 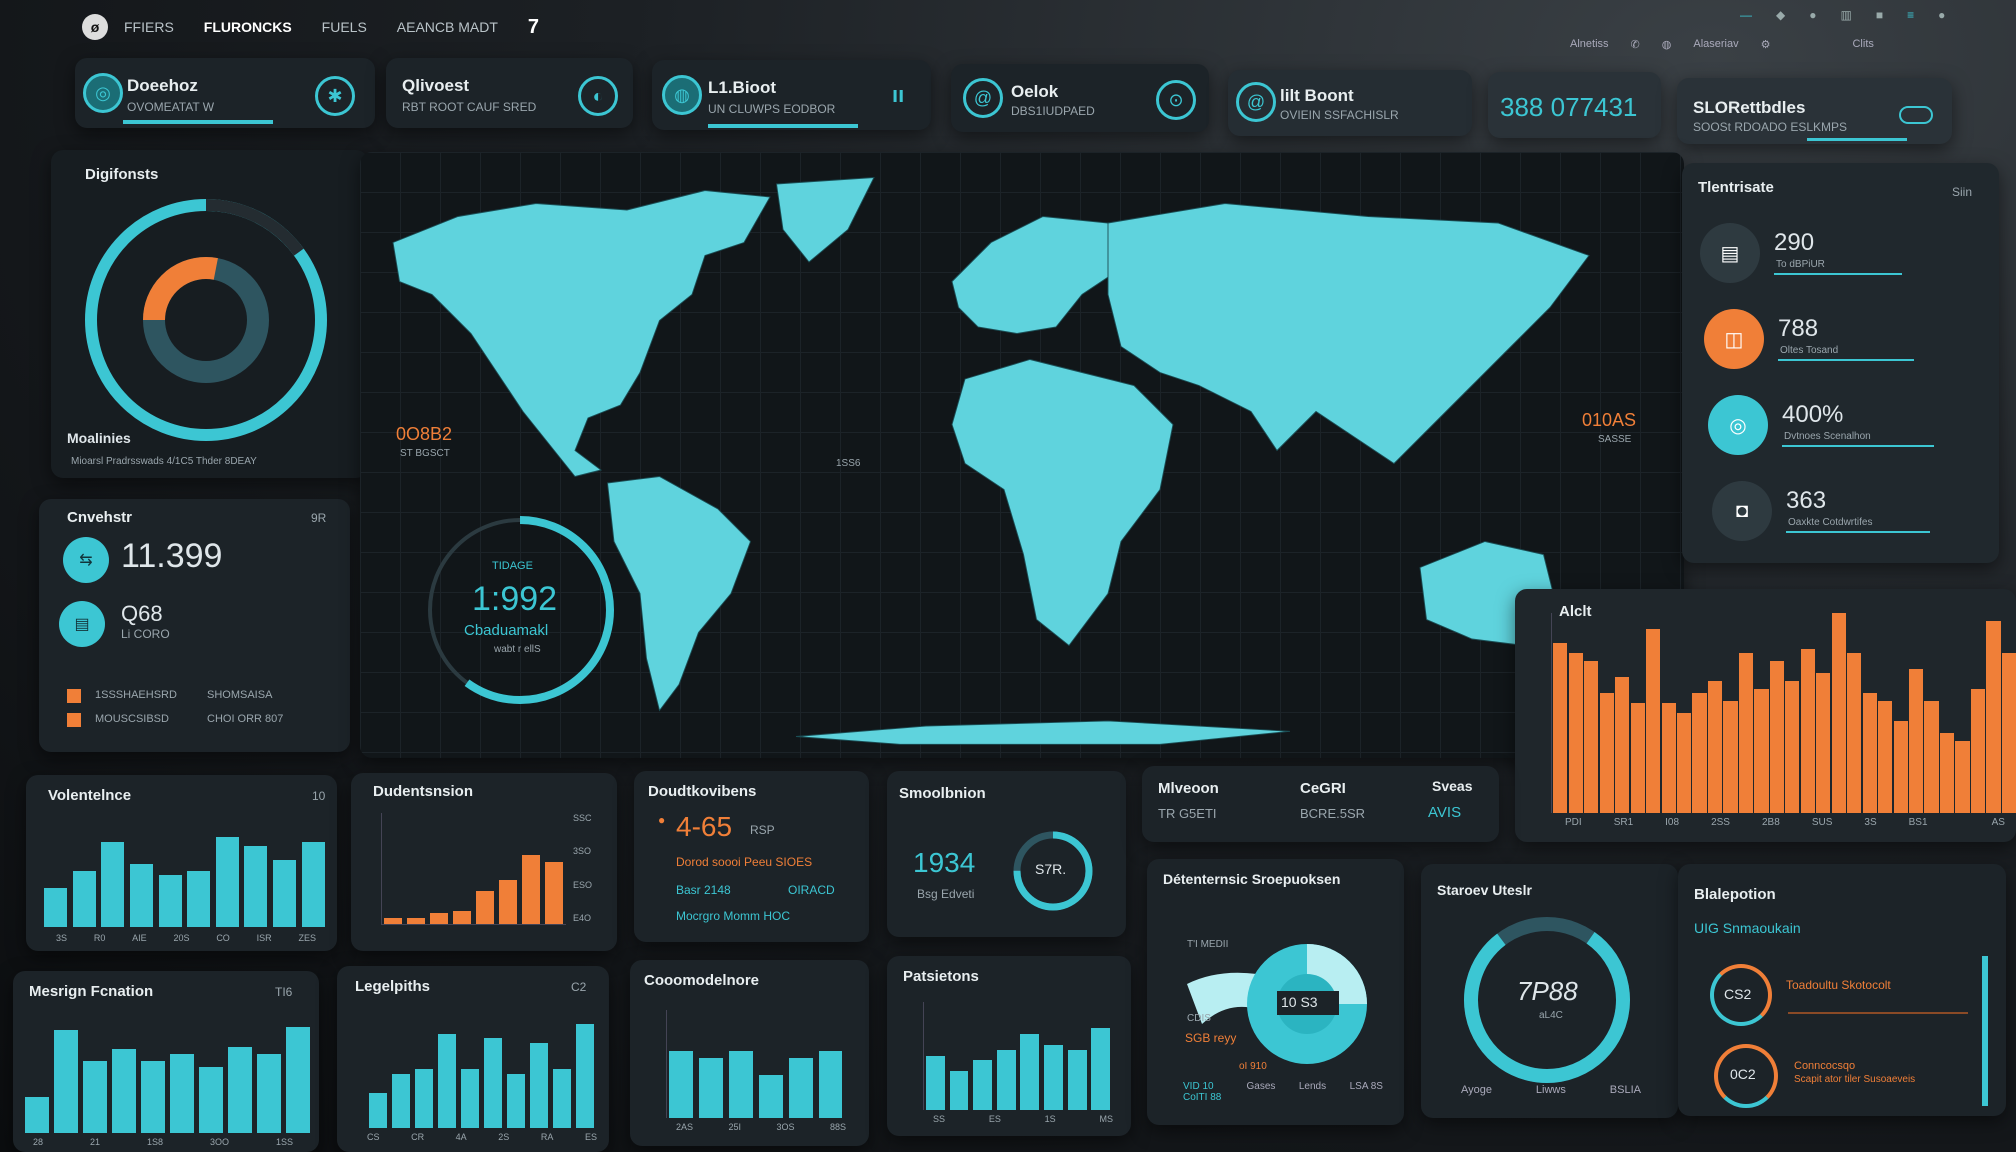 I want to click on globe-icon: ◍, so click(x=1666, y=45).